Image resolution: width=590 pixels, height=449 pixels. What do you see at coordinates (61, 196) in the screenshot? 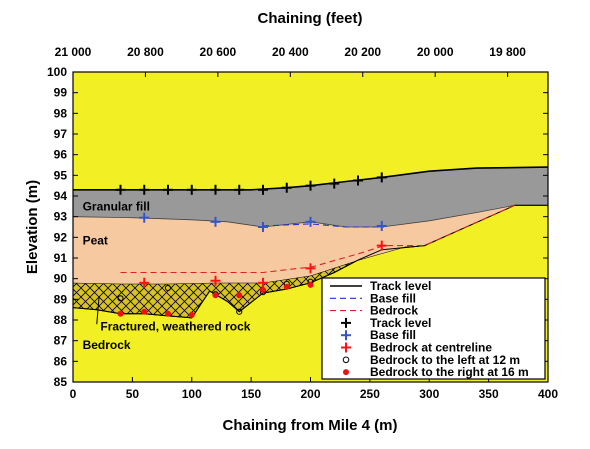
I see `y-tick-label-9: 94` at bounding box center [61, 196].